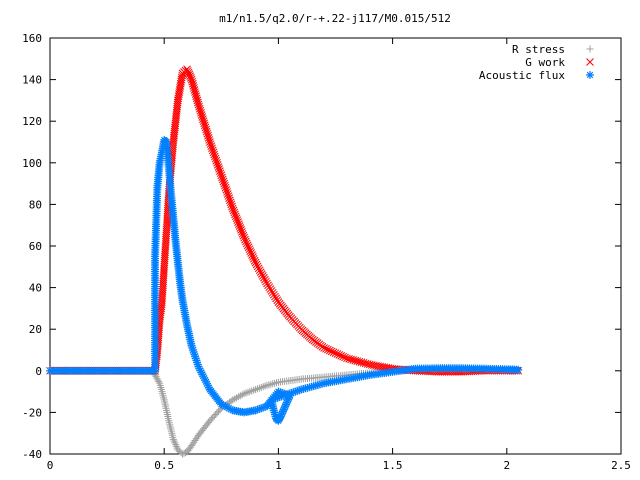 The width and height of the screenshot is (640, 480). Describe the element at coordinates (32, 38) in the screenshot. I see `y-tick-label: 160` at that location.